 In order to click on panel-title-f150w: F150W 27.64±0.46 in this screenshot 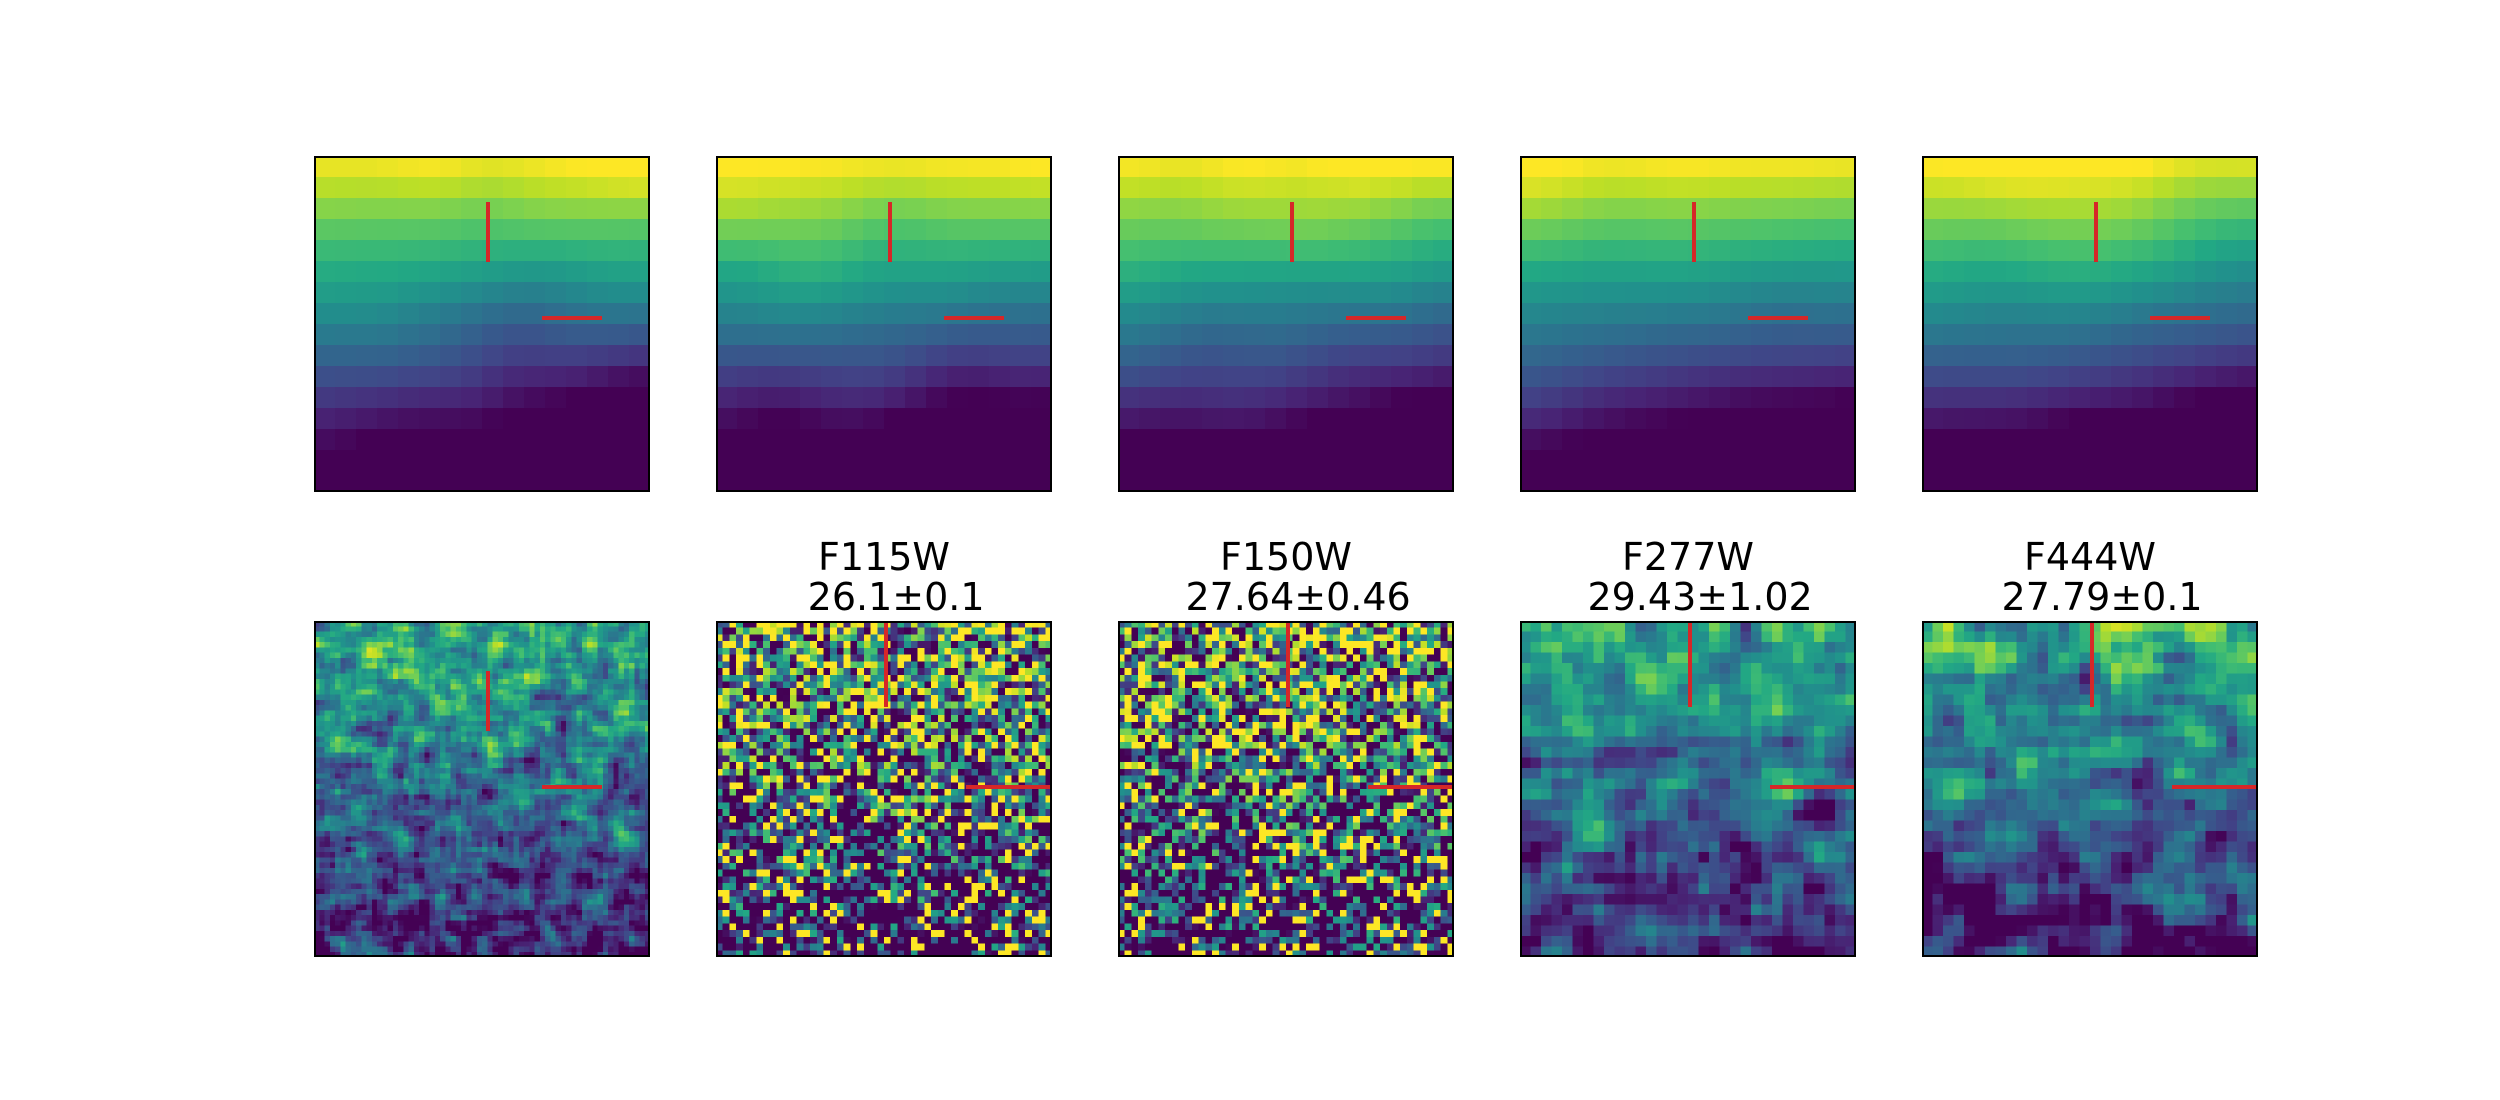, I will do `click(1286, 577)`.